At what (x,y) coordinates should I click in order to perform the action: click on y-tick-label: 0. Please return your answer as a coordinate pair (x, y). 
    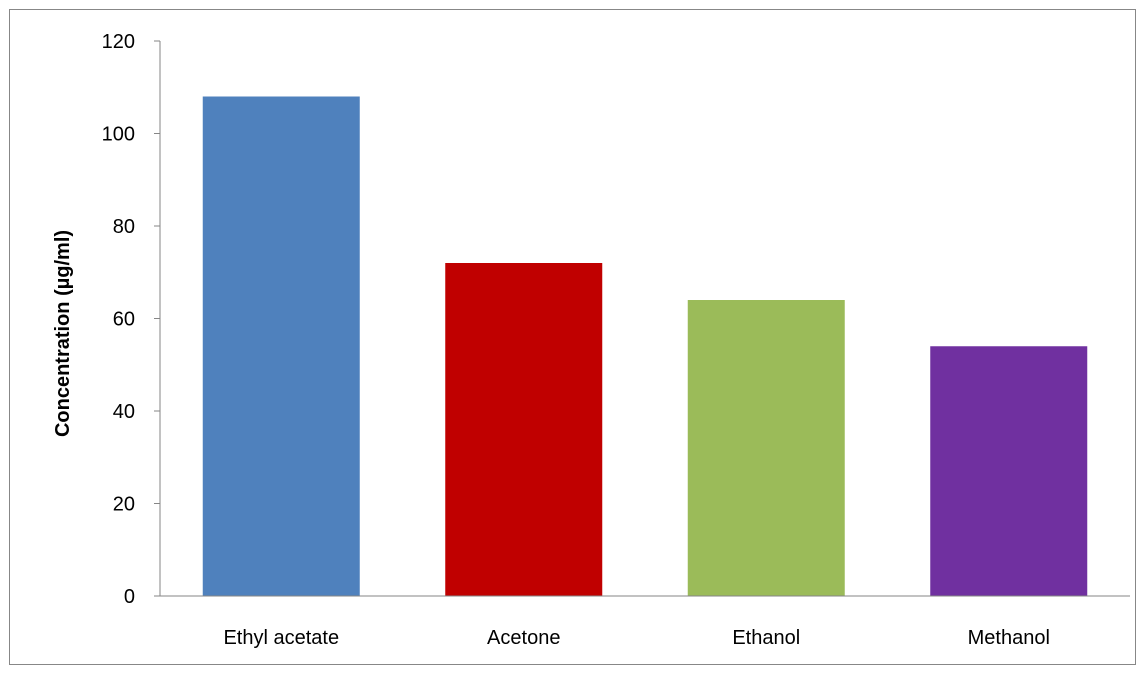
    Looking at the image, I should click on (129, 597).